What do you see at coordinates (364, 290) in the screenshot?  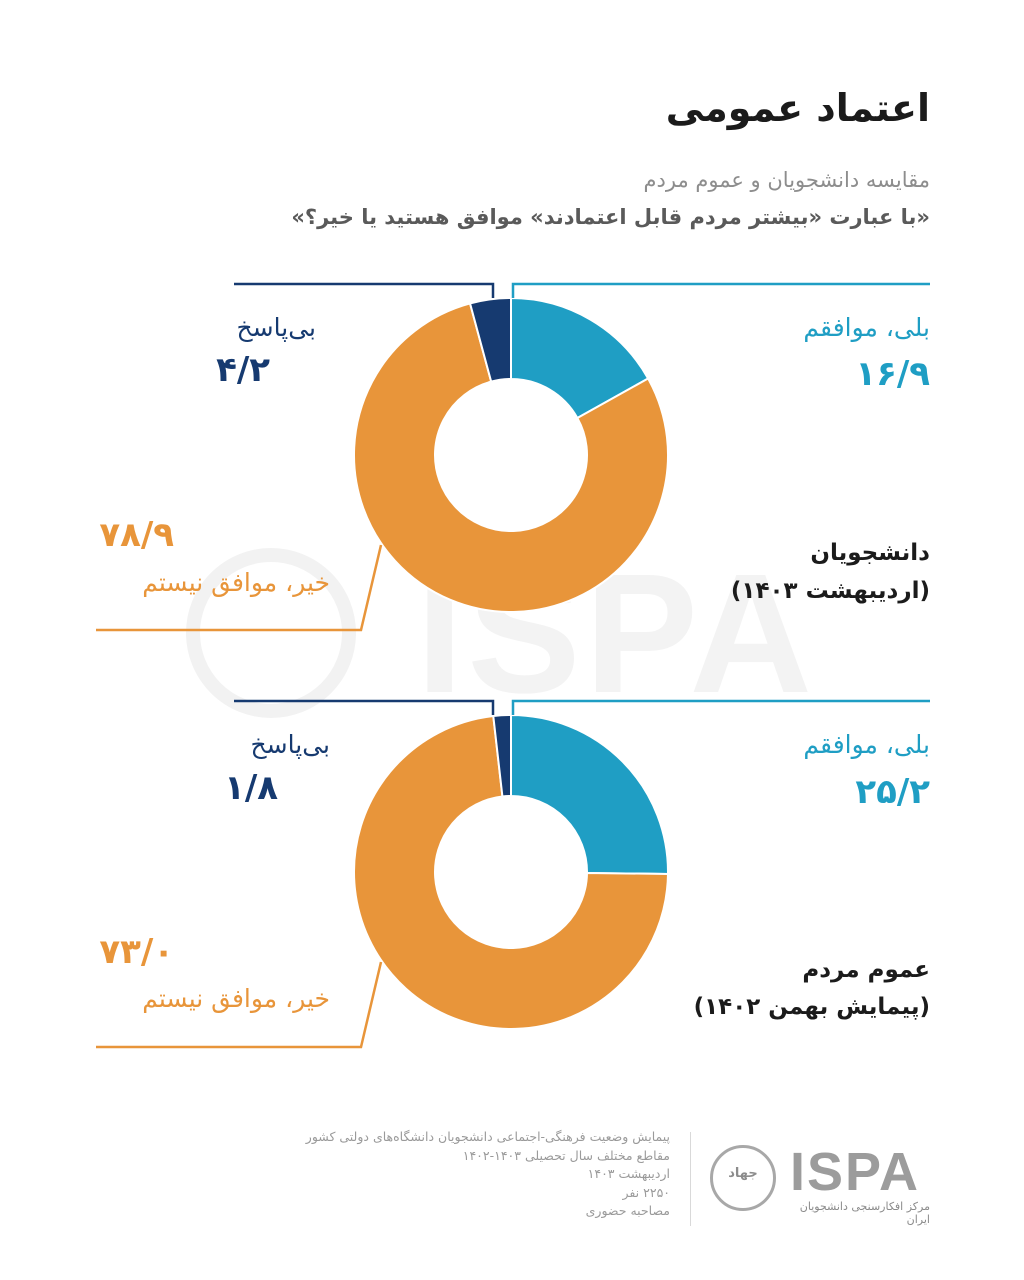 I see `students-leader-line-no-answer` at bounding box center [364, 290].